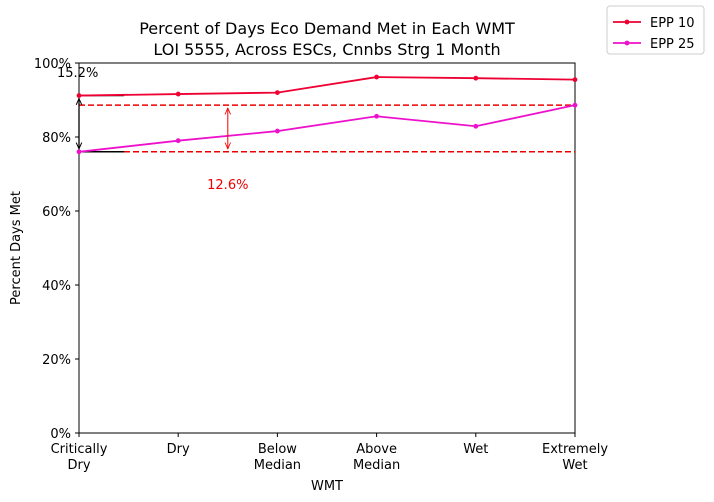 The width and height of the screenshot is (714, 502). What do you see at coordinates (56, 138) in the screenshot?
I see `y-tick-label: 80%` at bounding box center [56, 138].